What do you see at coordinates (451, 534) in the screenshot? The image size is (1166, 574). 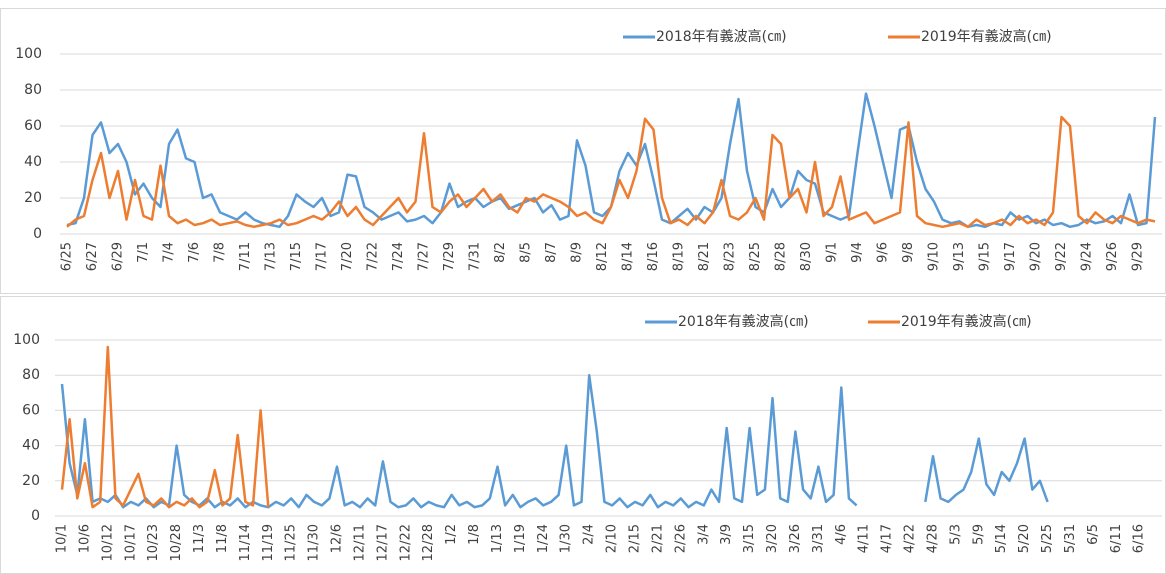 I see `x-tick-label: 1/2` at bounding box center [451, 534].